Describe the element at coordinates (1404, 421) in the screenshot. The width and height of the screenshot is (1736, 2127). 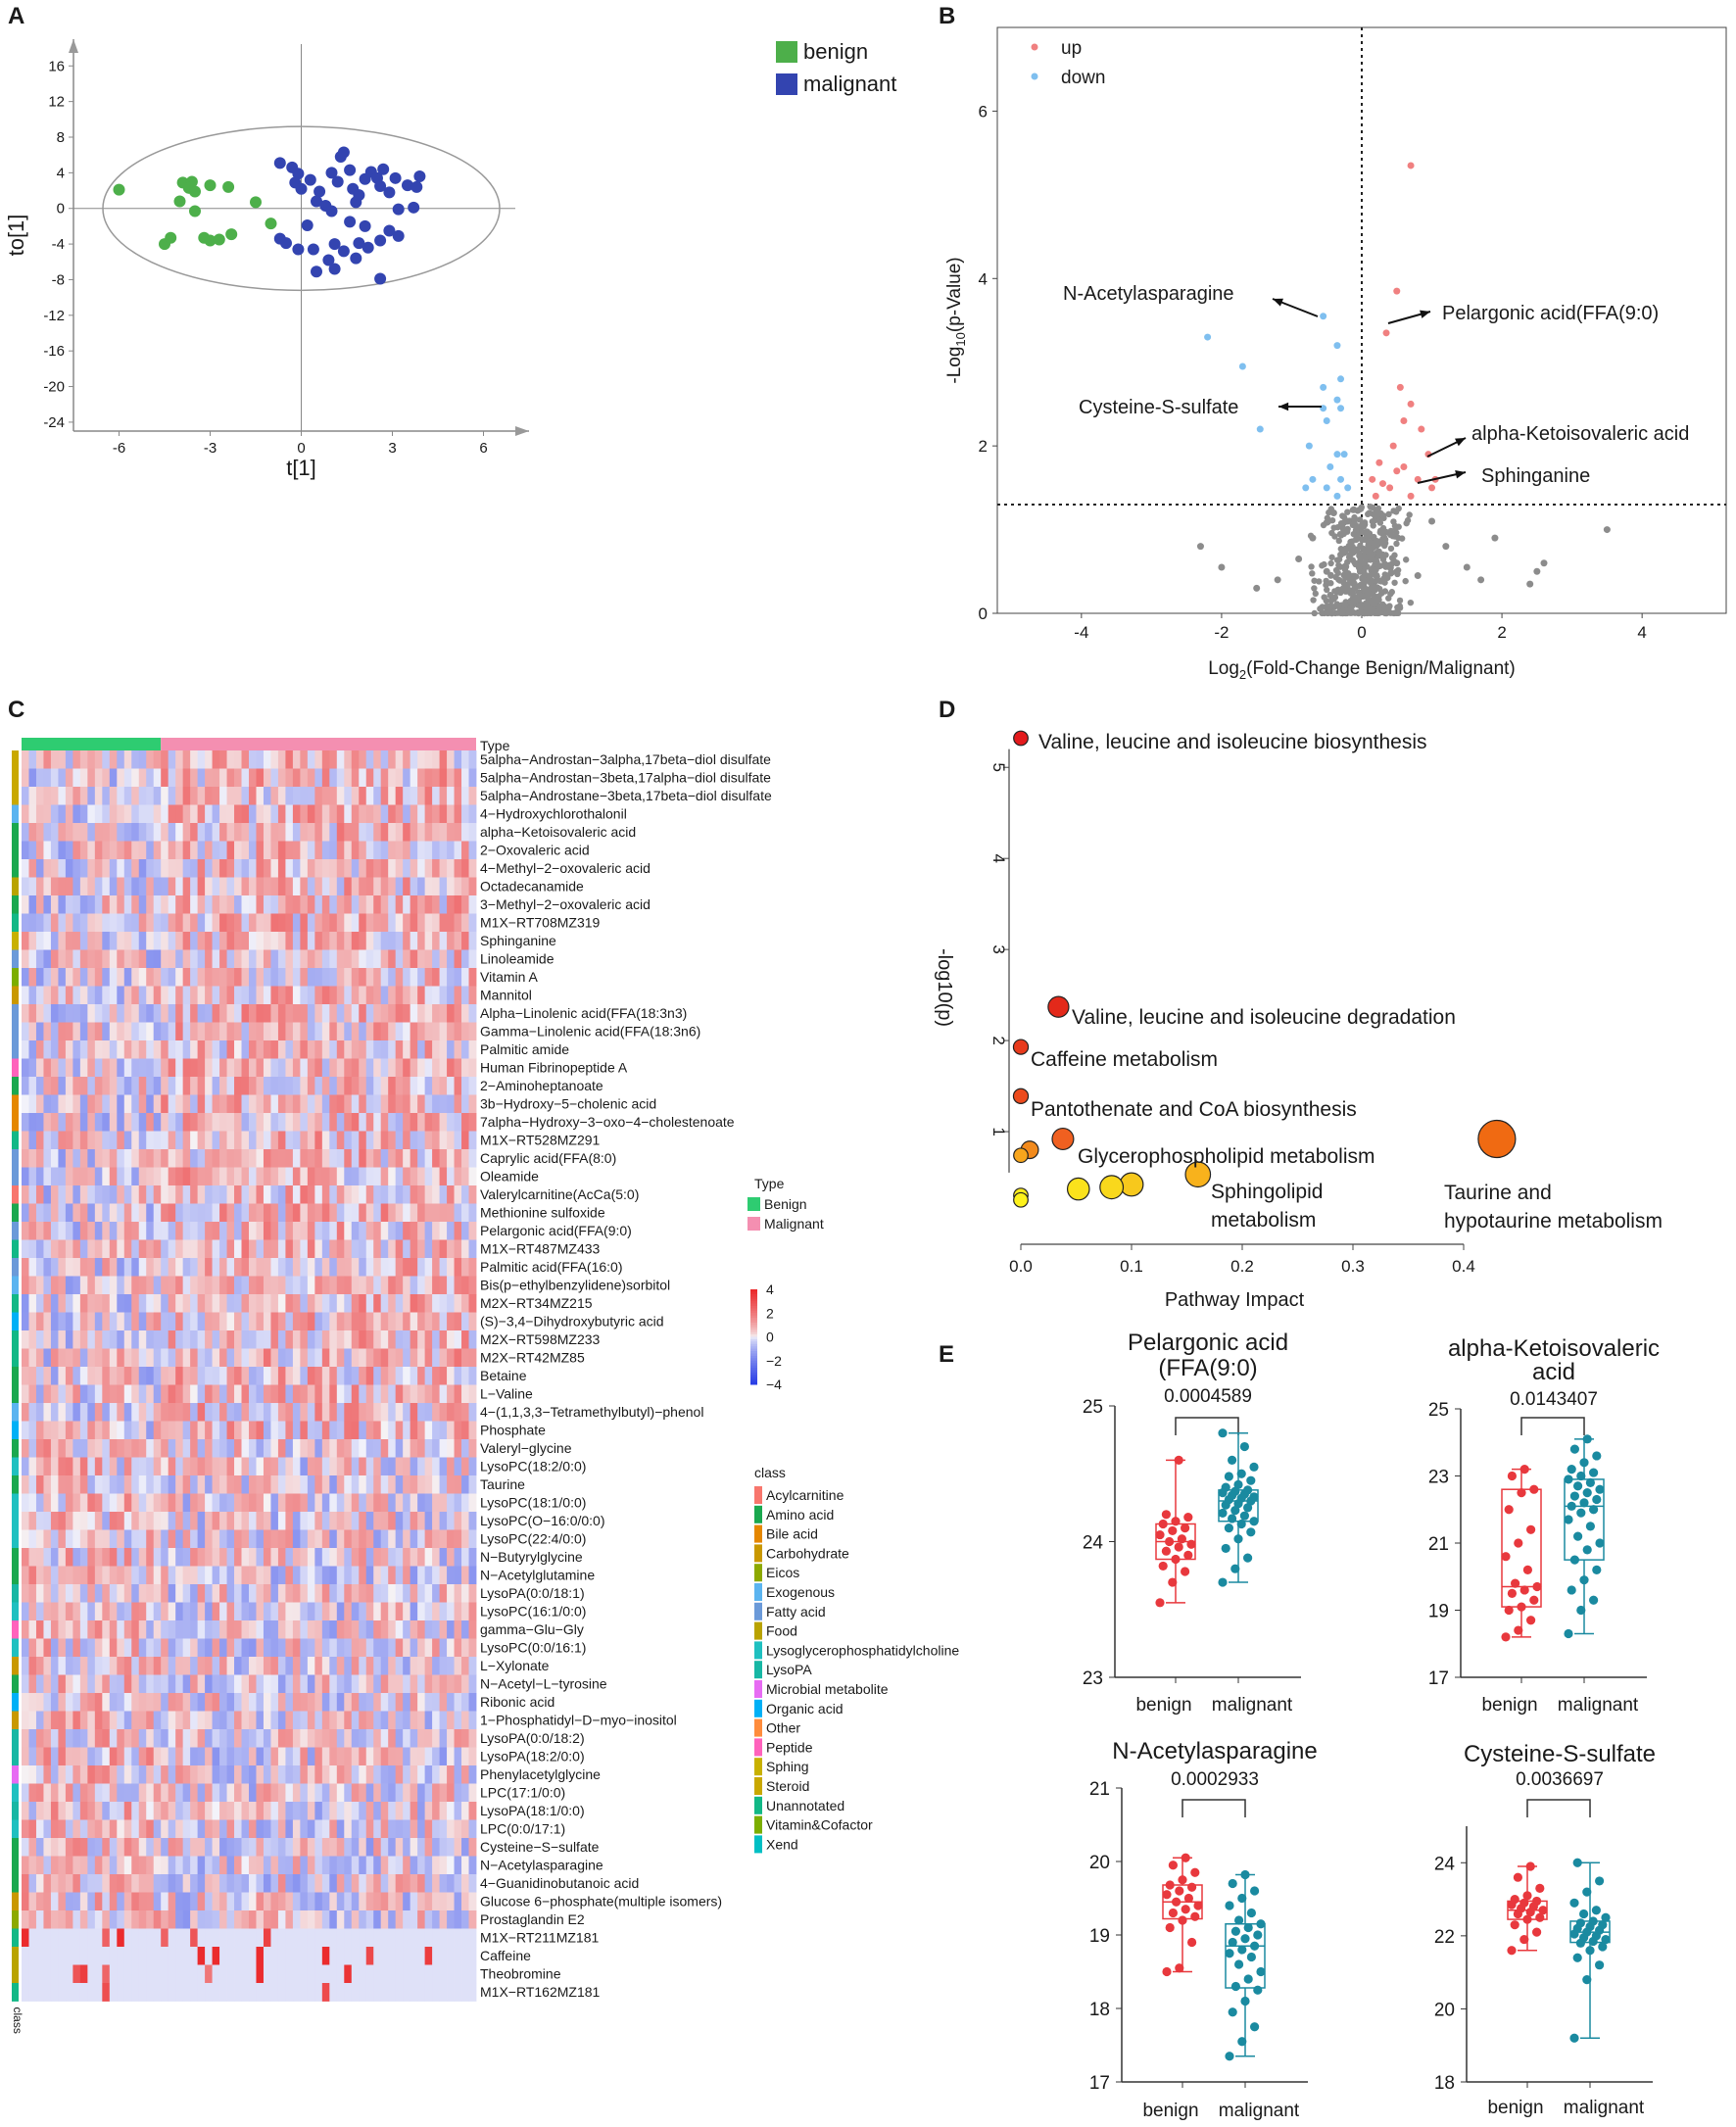
I see `volcano-point-up` at that location.